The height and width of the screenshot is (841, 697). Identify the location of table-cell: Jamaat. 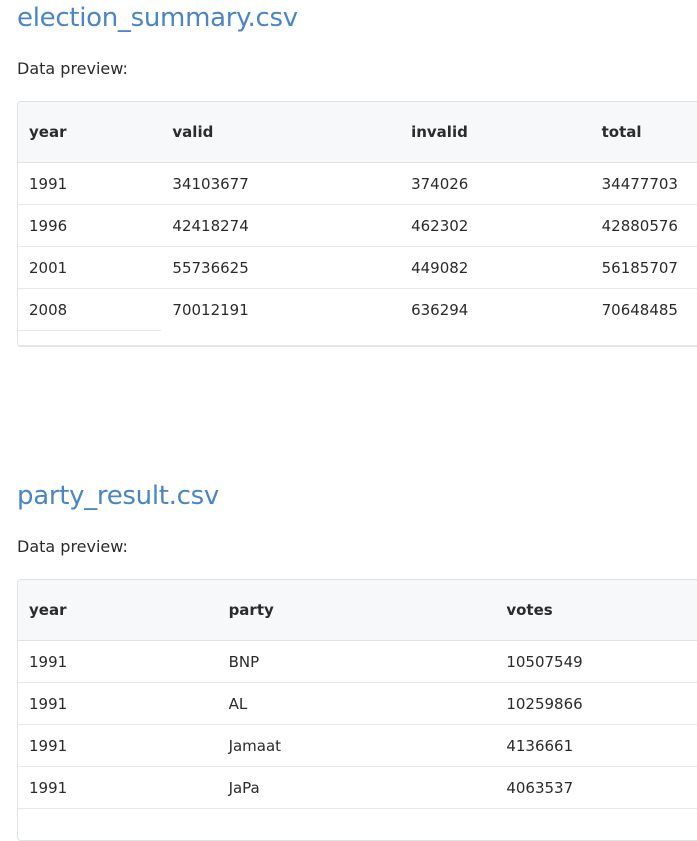
(356, 745).